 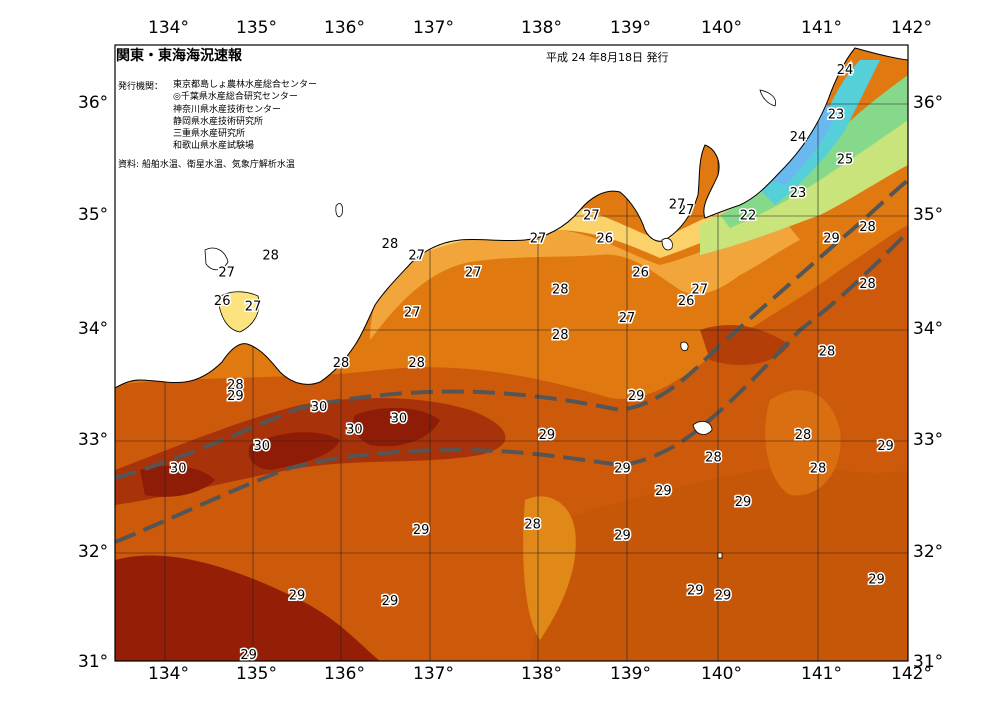 What do you see at coordinates (821, 674) in the screenshot?
I see `lon-label-bottom: 141°` at bounding box center [821, 674].